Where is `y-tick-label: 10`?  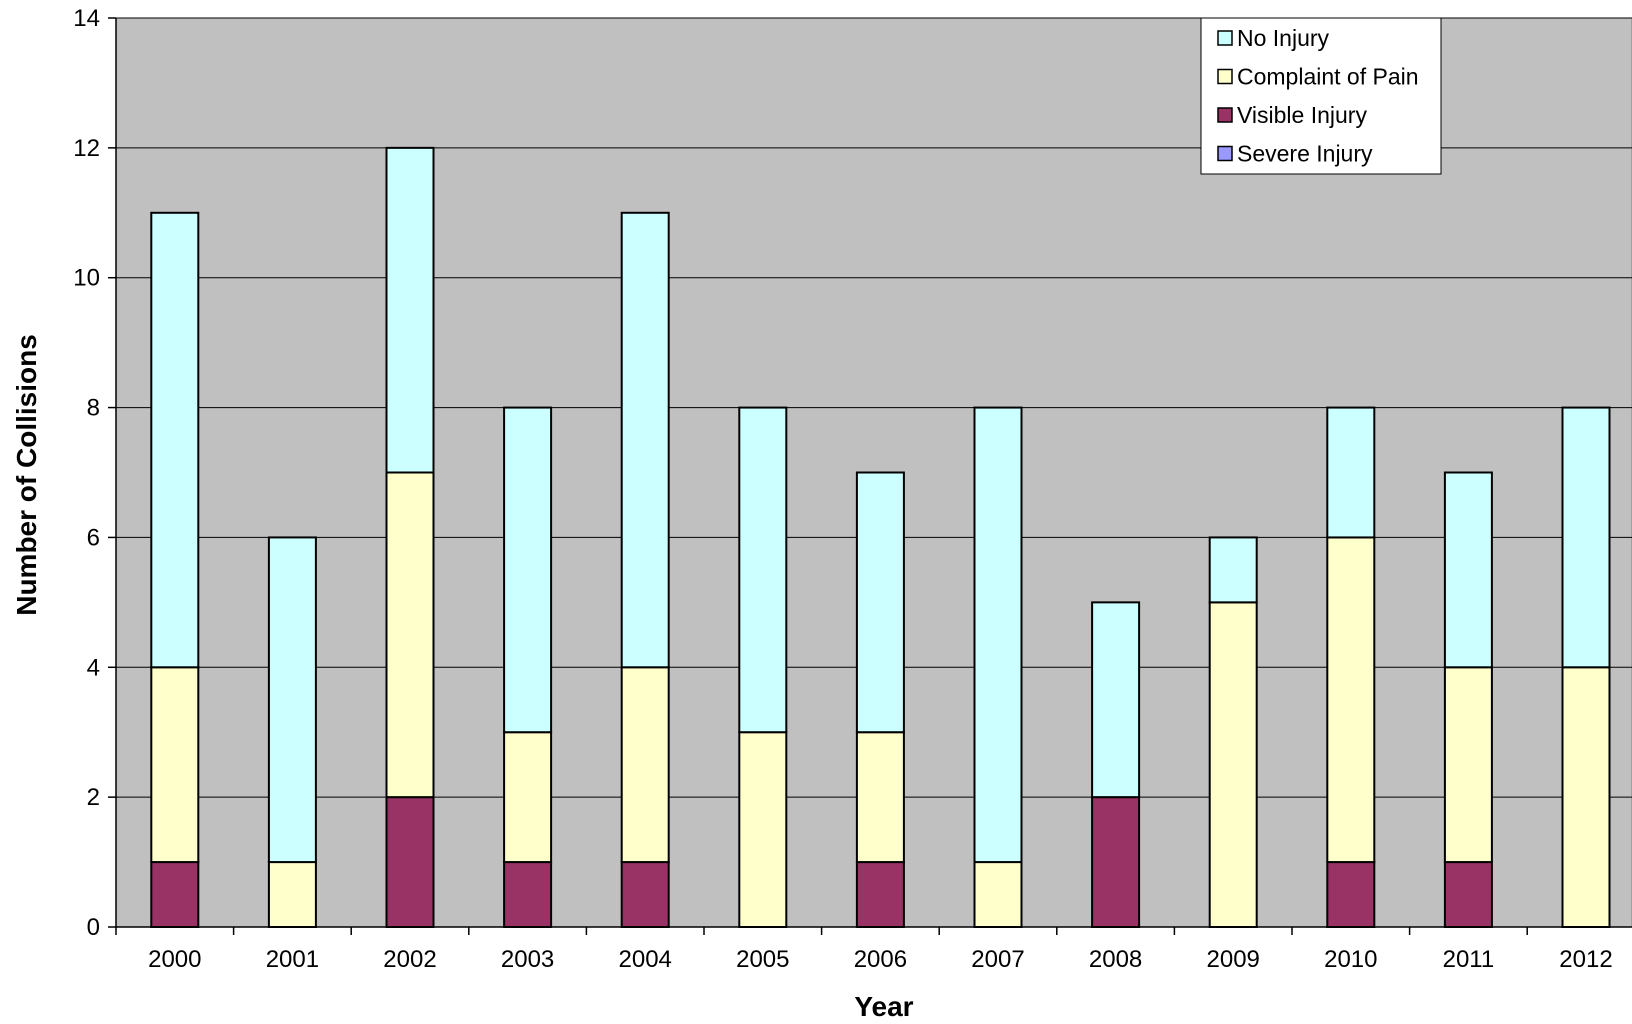 y-tick-label: 10 is located at coordinates (86, 278).